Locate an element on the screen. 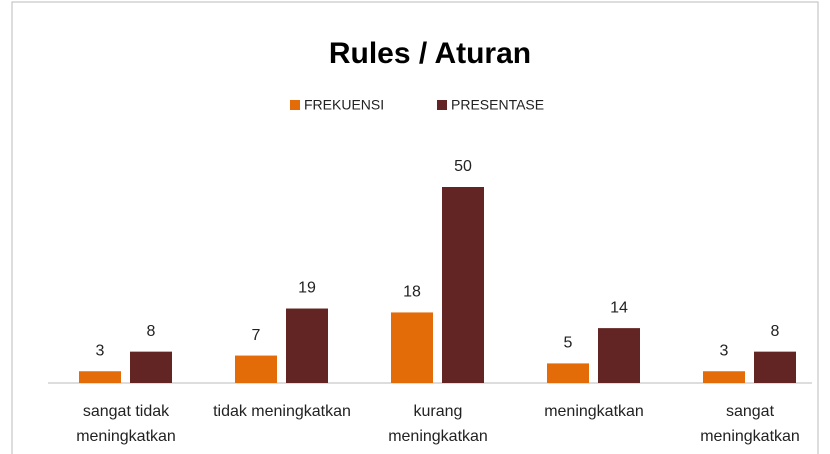 This screenshot has width=830, height=454. x-tick-label: meningkatkan is located at coordinates (594, 411).